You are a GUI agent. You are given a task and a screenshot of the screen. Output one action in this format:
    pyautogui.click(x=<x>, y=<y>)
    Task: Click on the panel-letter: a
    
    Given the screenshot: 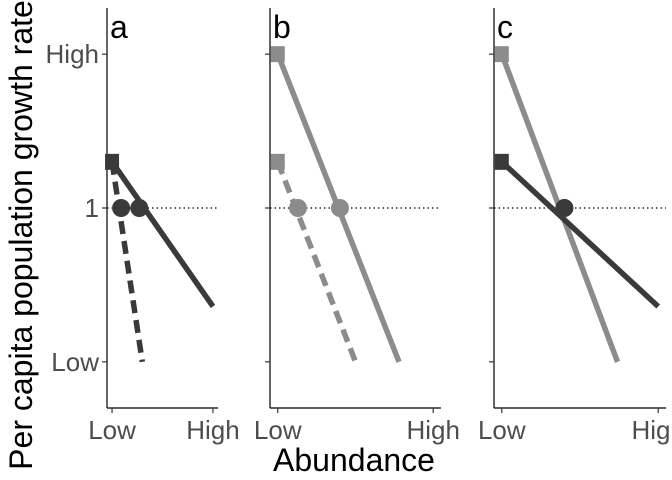 What is the action you would take?
    pyautogui.click(x=119, y=27)
    